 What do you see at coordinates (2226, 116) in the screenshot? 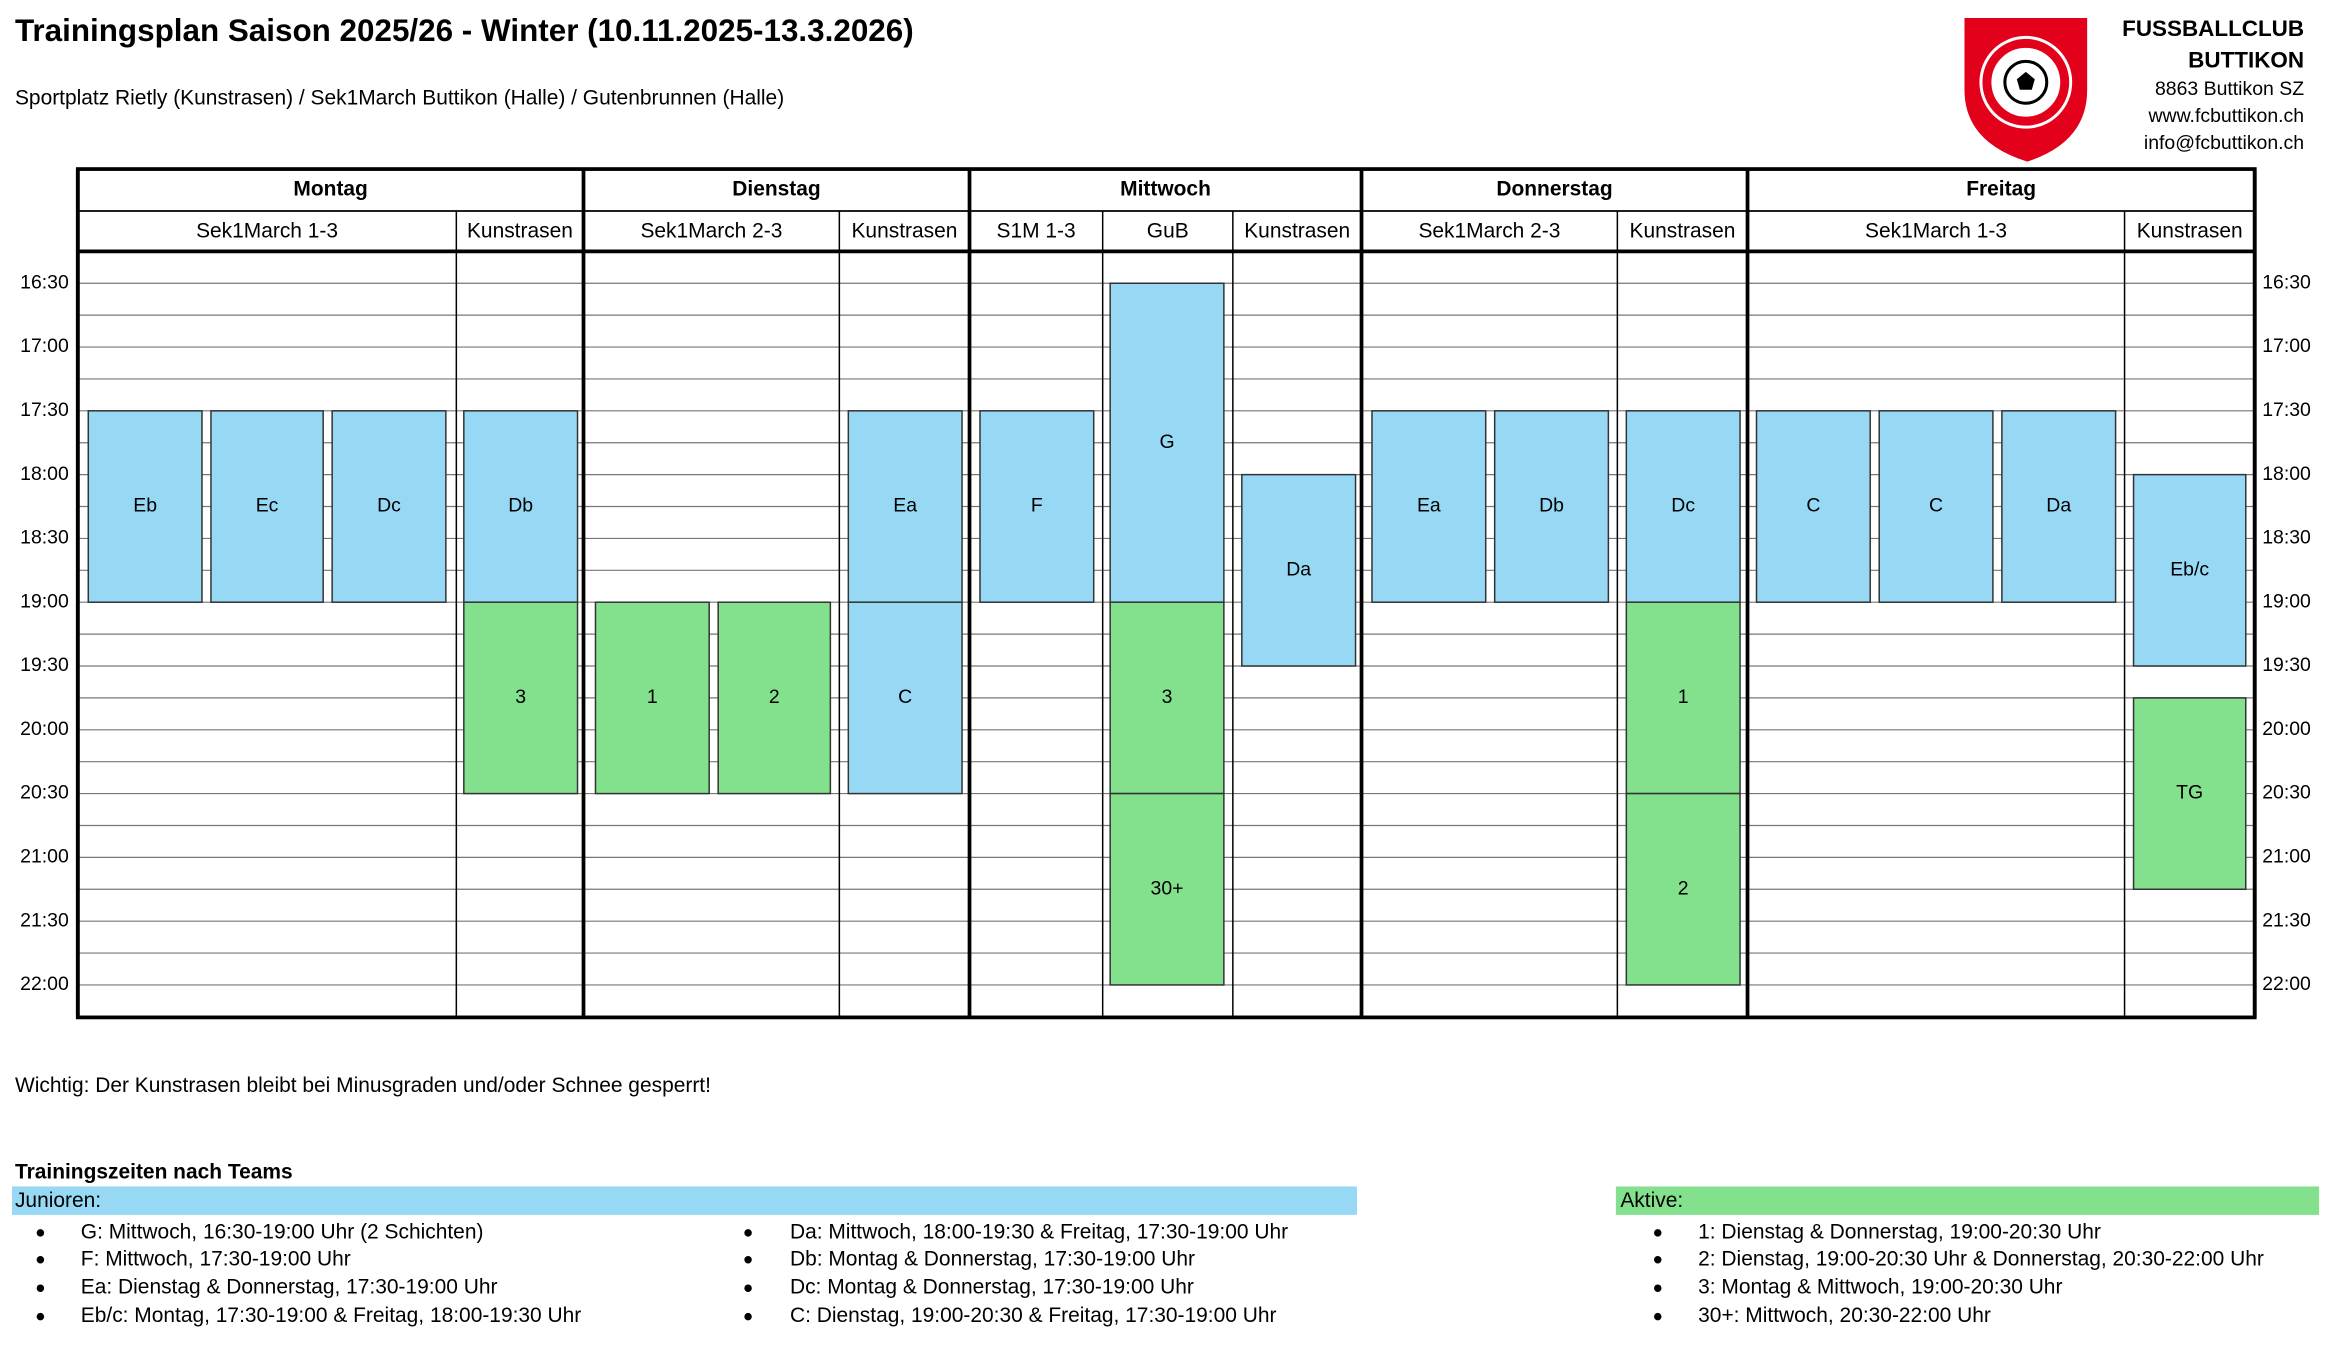
I see `club-line: www.fcbuttikon.ch` at bounding box center [2226, 116].